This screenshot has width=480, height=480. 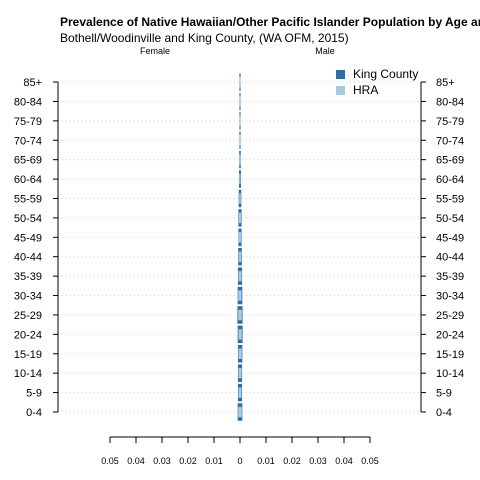 What do you see at coordinates (28, 277) in the screenshot?
I see `left-y-tick-label-35-39: 35-39` at bounding box center [28, 277].